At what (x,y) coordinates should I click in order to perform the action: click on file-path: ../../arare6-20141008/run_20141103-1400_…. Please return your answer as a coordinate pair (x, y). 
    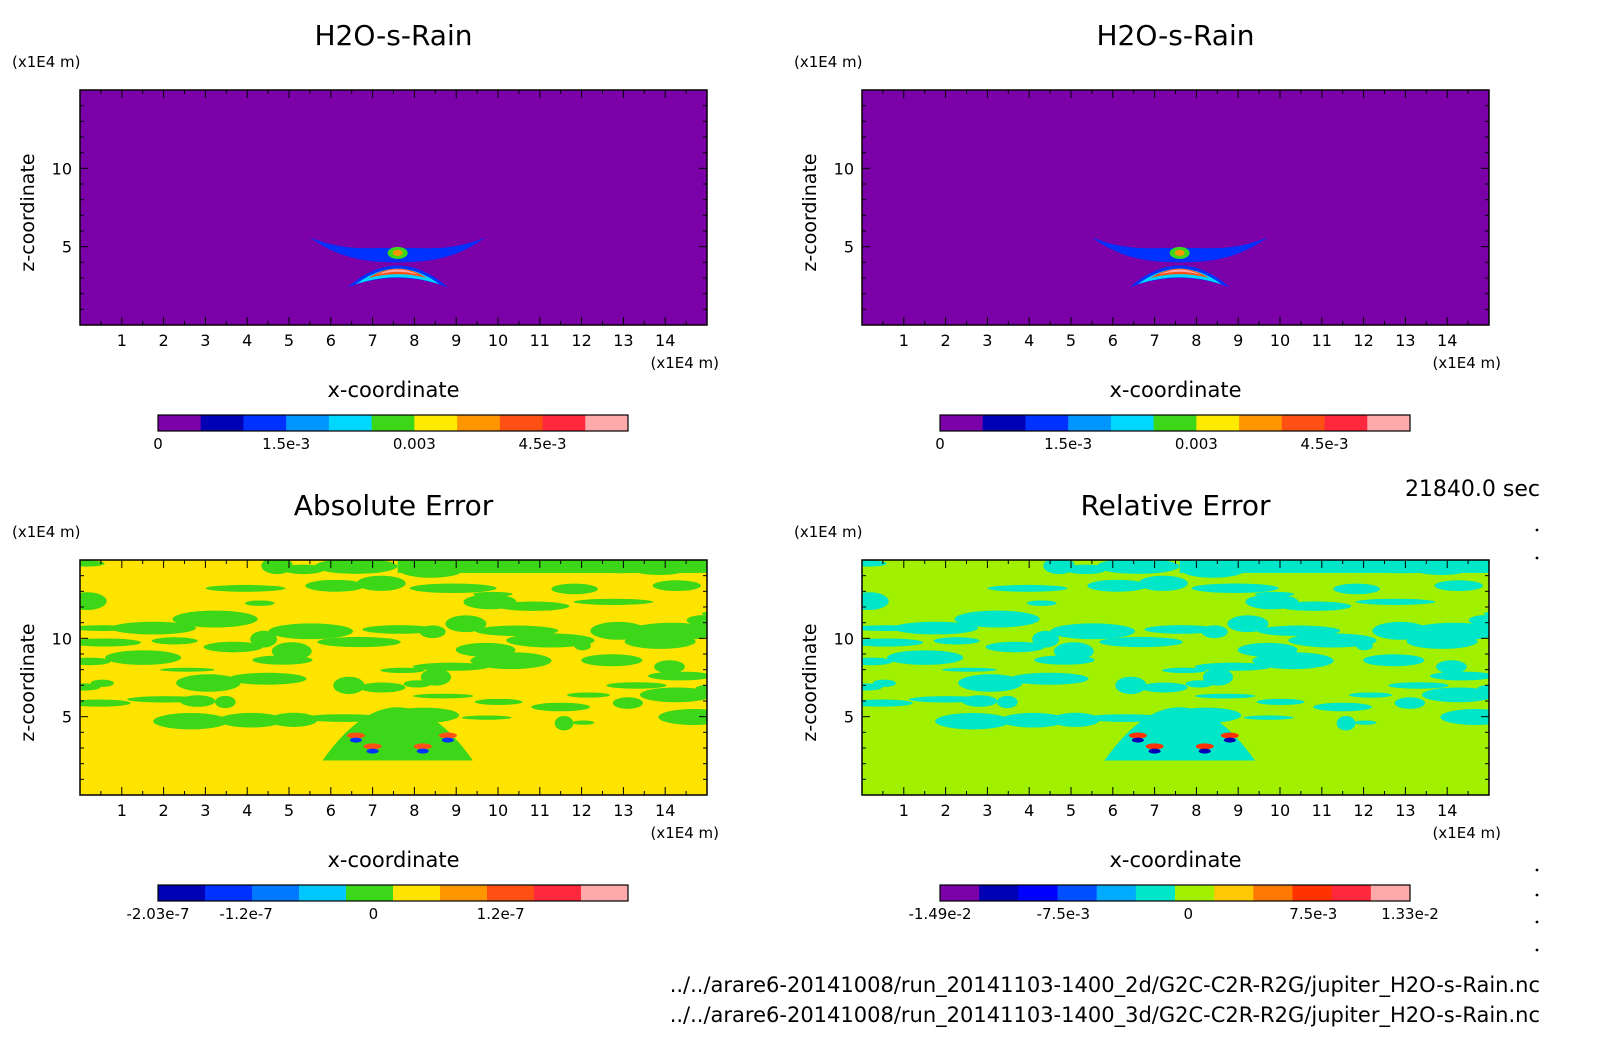
    Looking at the image, I should click on (1105, 985).